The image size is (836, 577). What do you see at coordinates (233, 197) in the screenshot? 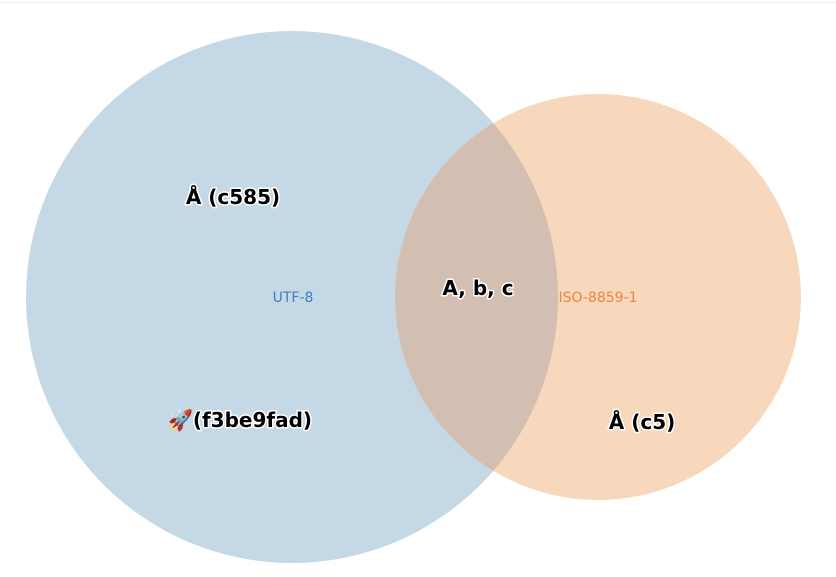
I see `utf8-only-label-top: Å (c585)` at bounding box center [233, 197].